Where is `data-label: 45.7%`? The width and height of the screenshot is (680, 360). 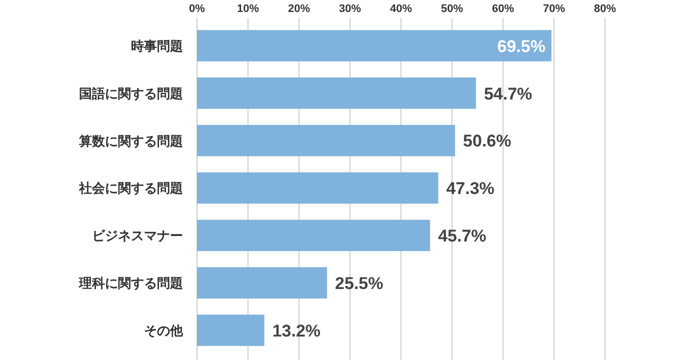 data-label: 45.7% is located at coordinates (462, 236).